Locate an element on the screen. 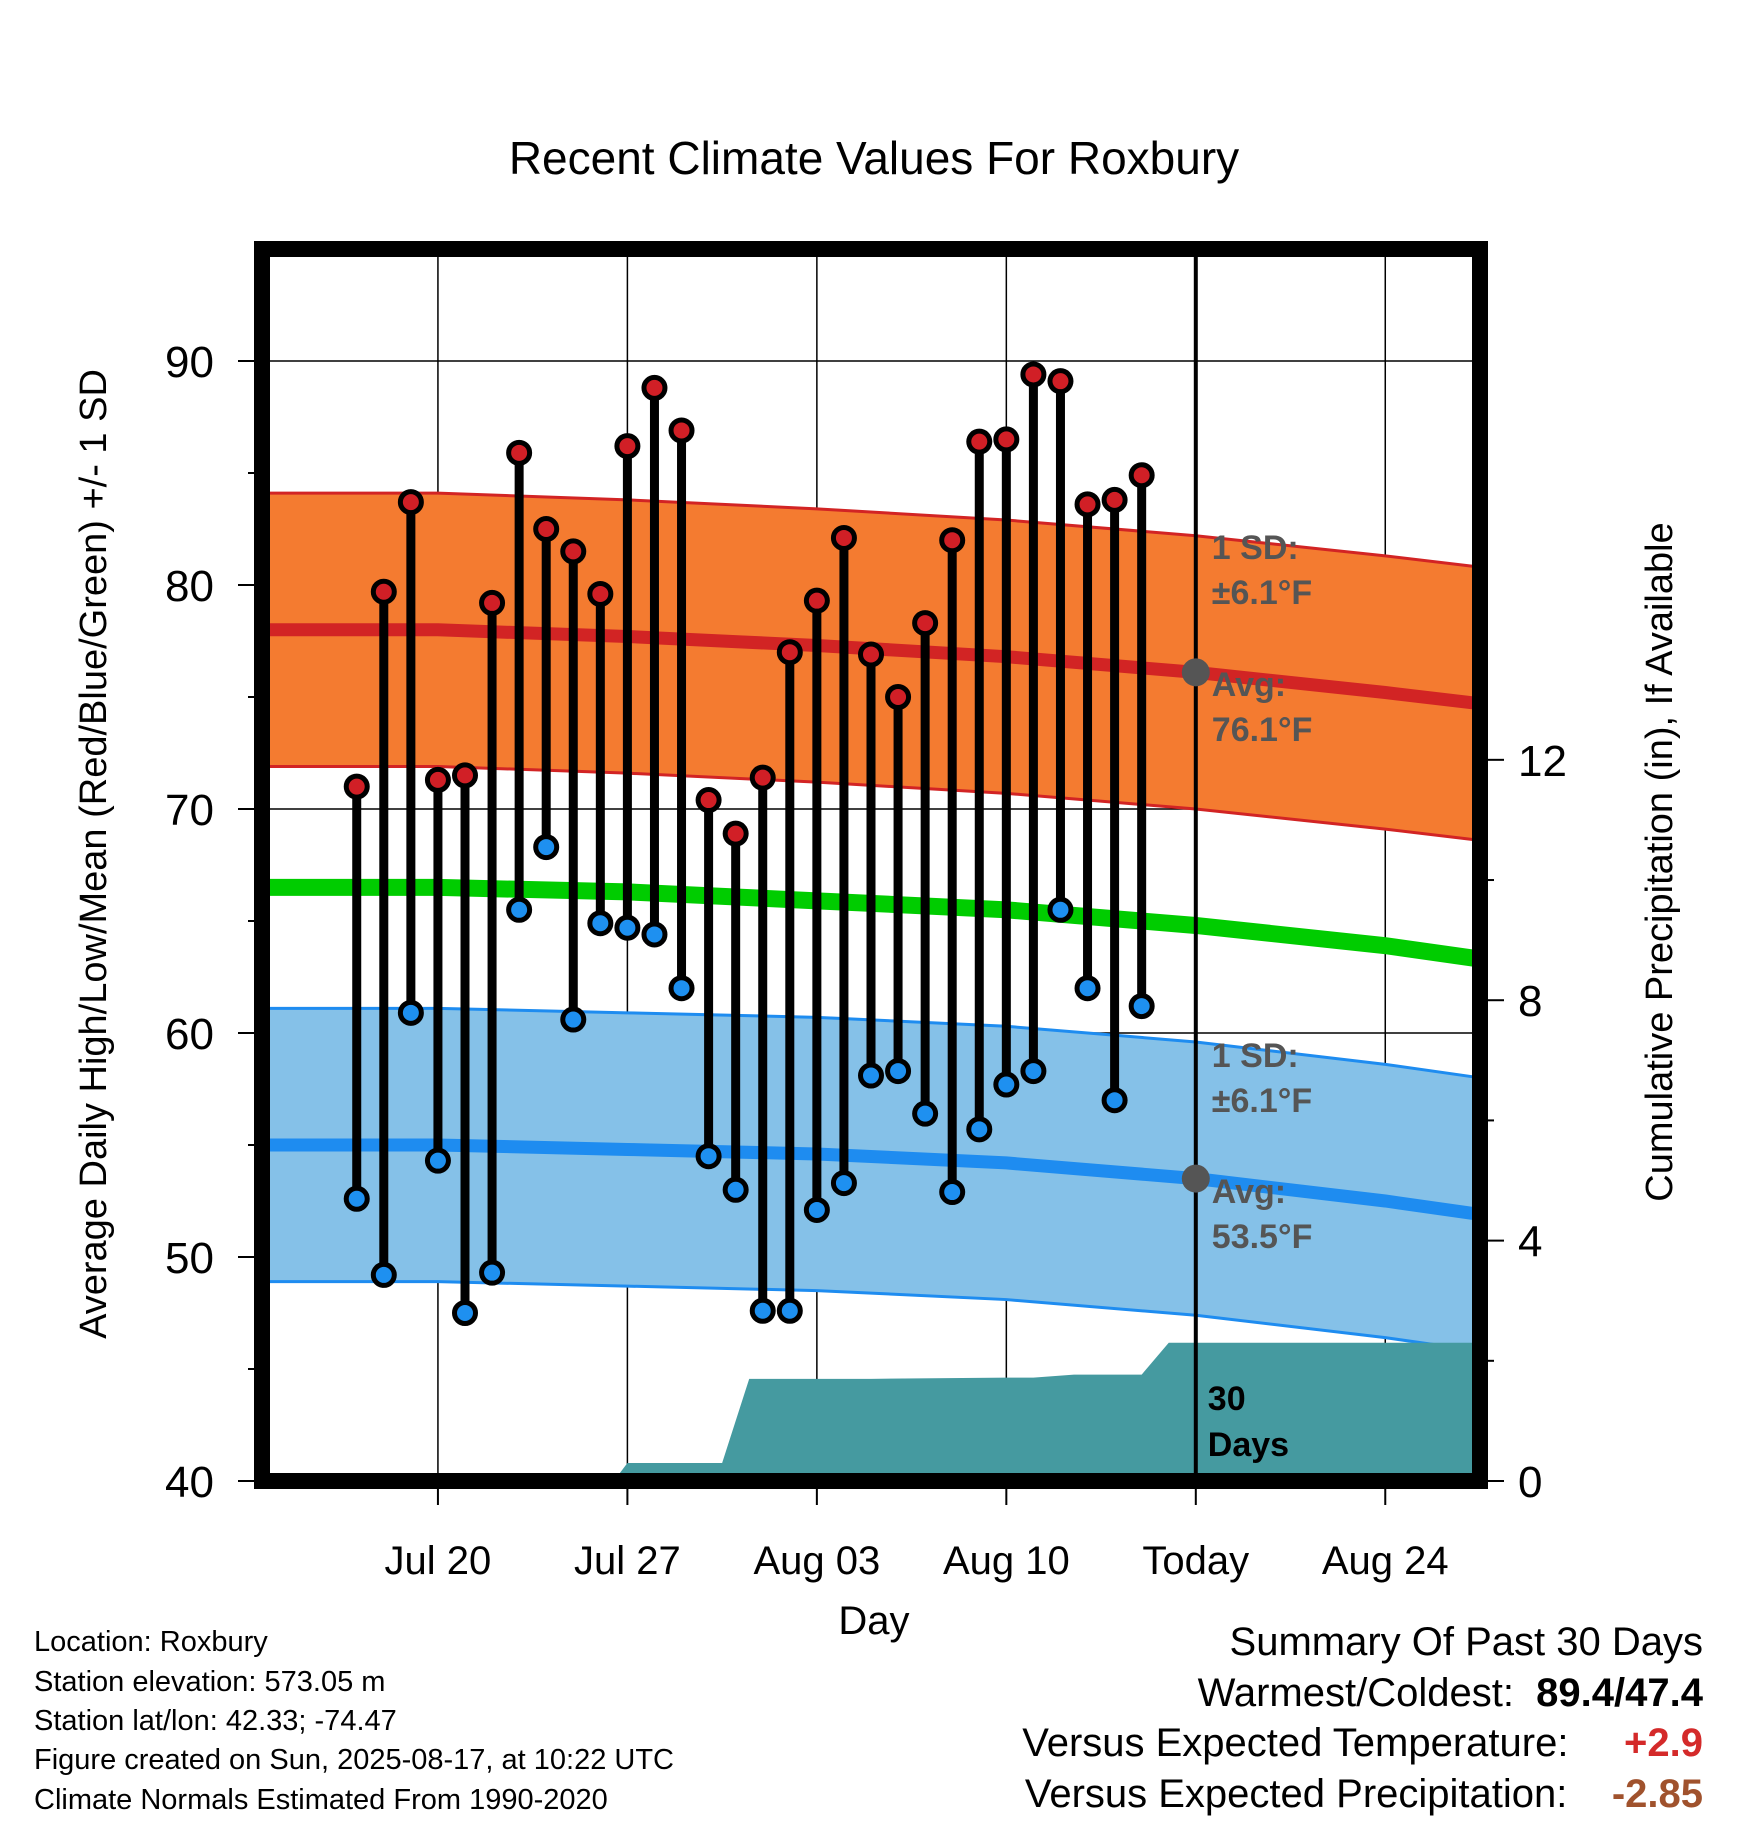 The height and width of the screenshot is (1828, 1748). x-tick-label: Today is located at coordinates (1195, 1561).